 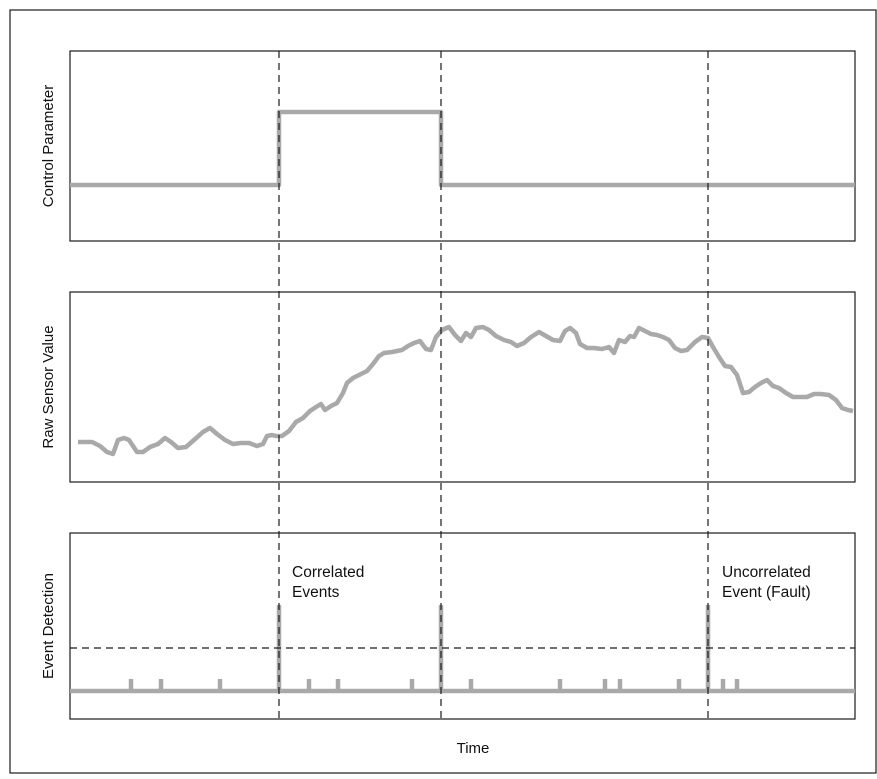 What do you see at coordinates (48, 626) in the screenshot?
I see `event-detection-label: Event Detection` at bounding box center [48, 626].